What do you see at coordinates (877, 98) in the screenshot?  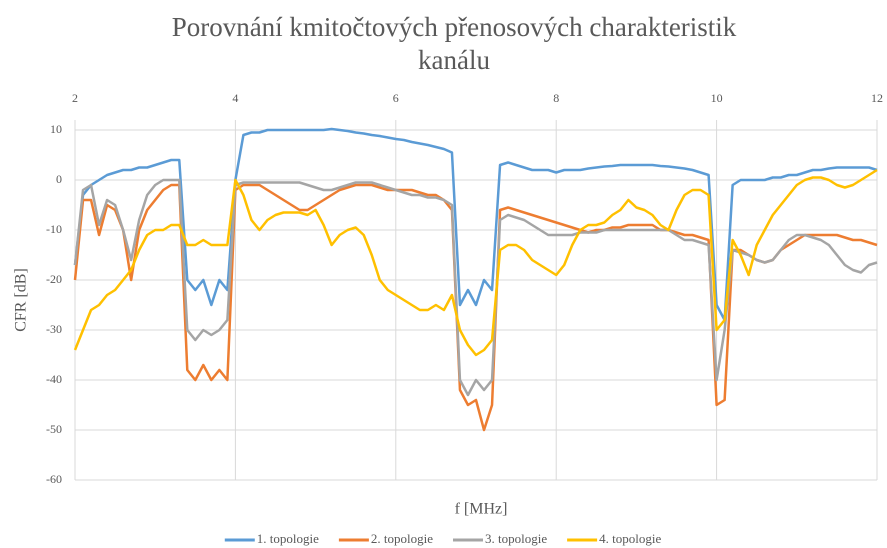 I see `x-tick-label: 12` at bounding box center [877, 98].